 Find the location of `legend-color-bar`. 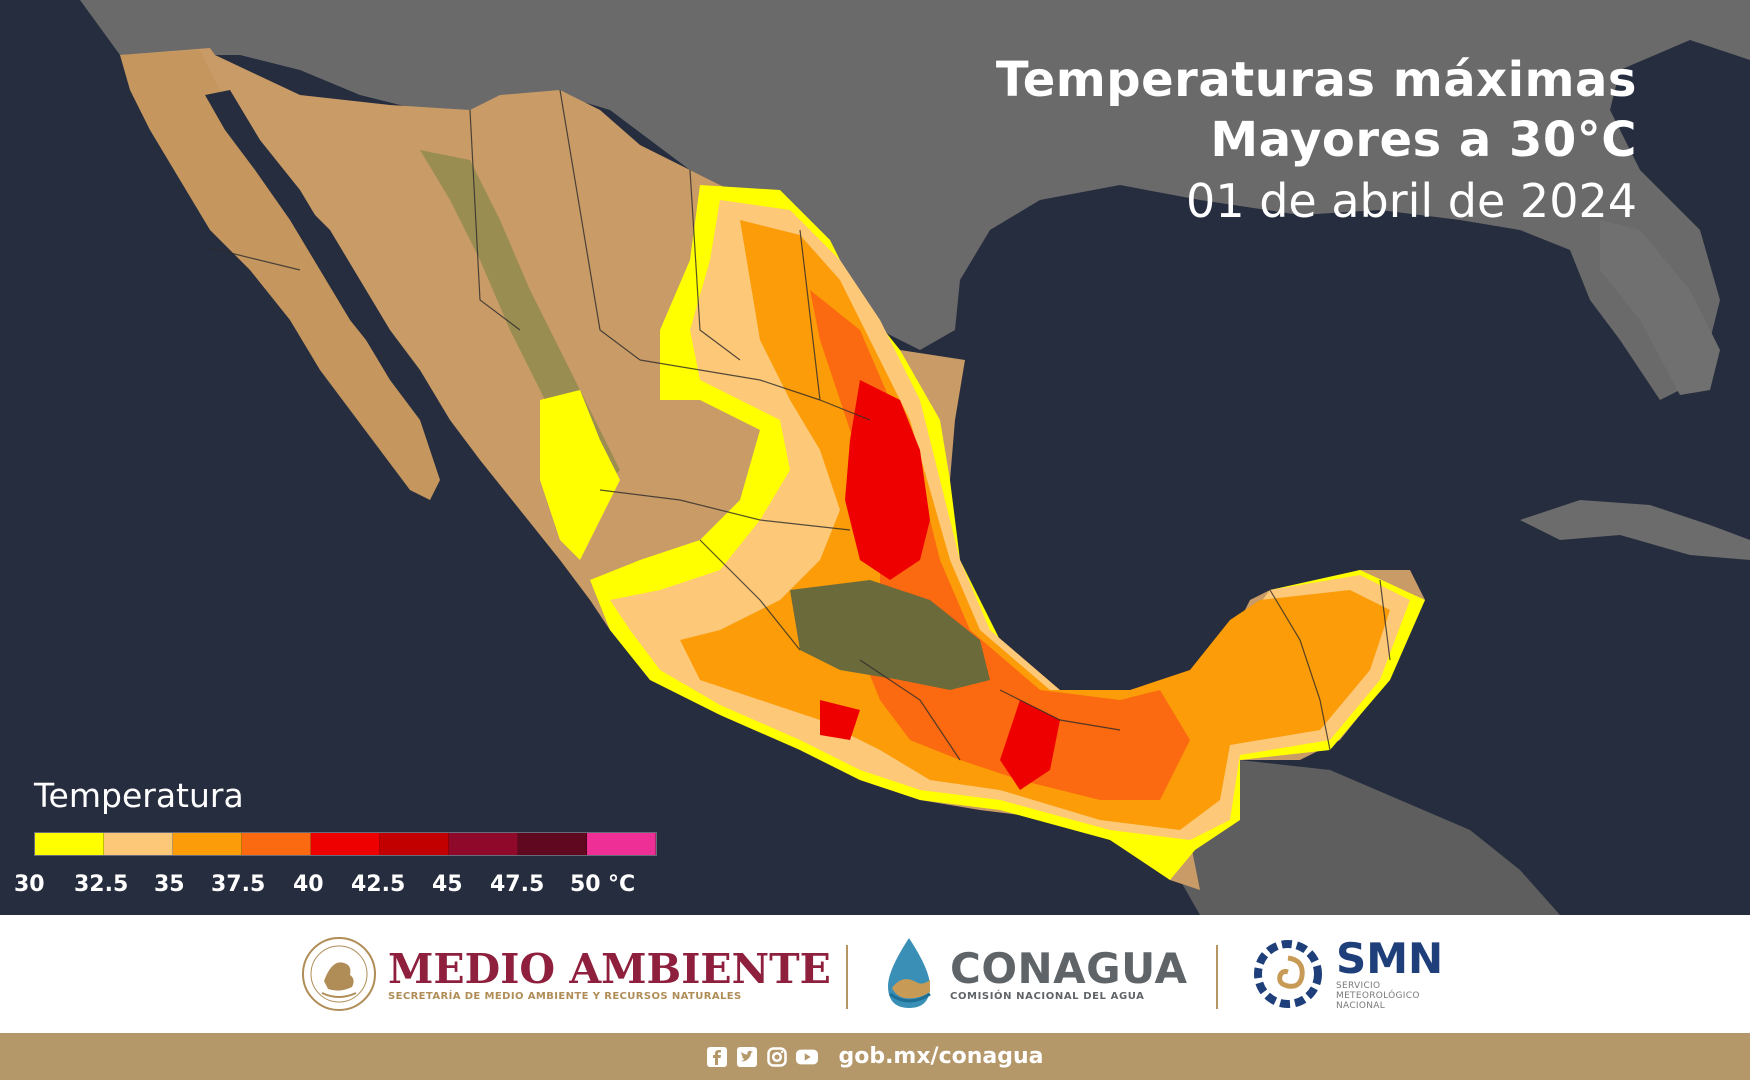

legend-color-bar is located at coordinates (345, 844).